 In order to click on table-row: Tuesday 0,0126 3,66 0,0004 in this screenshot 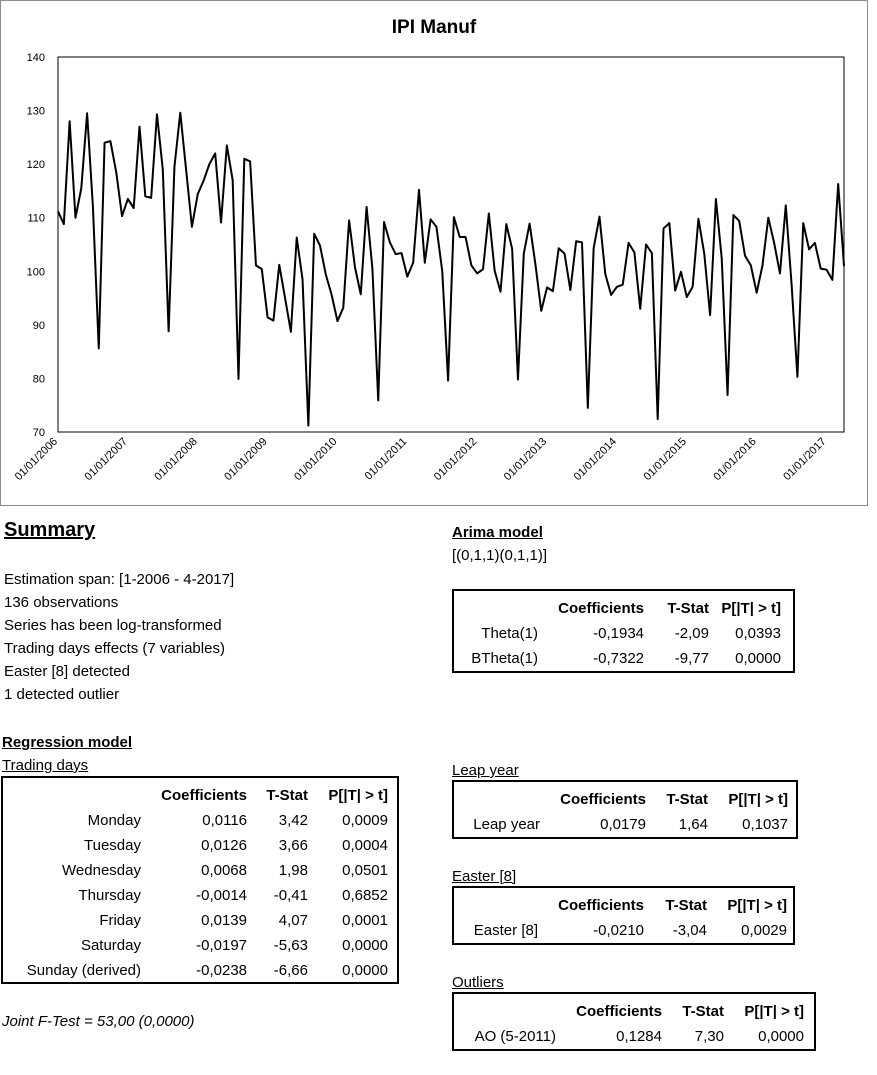, I will do `click(195, 845)`.